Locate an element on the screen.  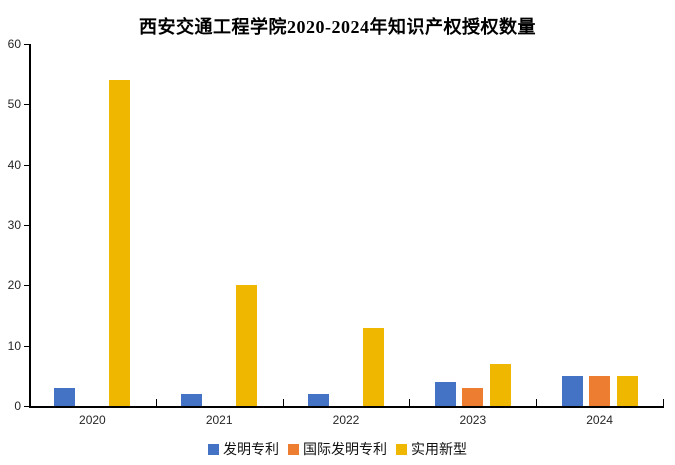
x-tick-label-2024: 2024 is located at coordinates (599, 420).